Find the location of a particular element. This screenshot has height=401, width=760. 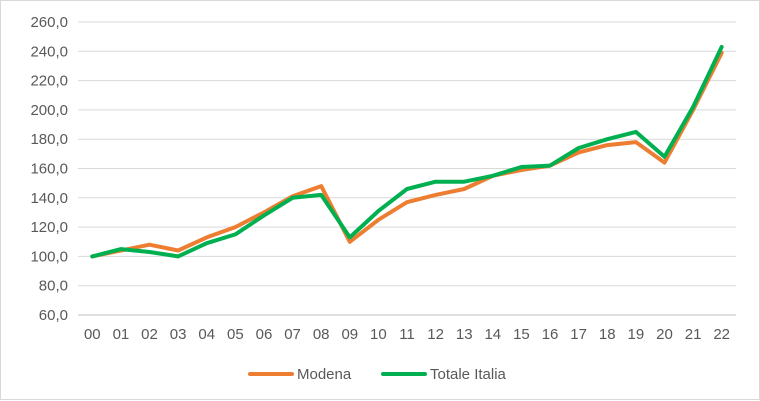

x-tick-label: 14 is located at coordinates (492, 334).